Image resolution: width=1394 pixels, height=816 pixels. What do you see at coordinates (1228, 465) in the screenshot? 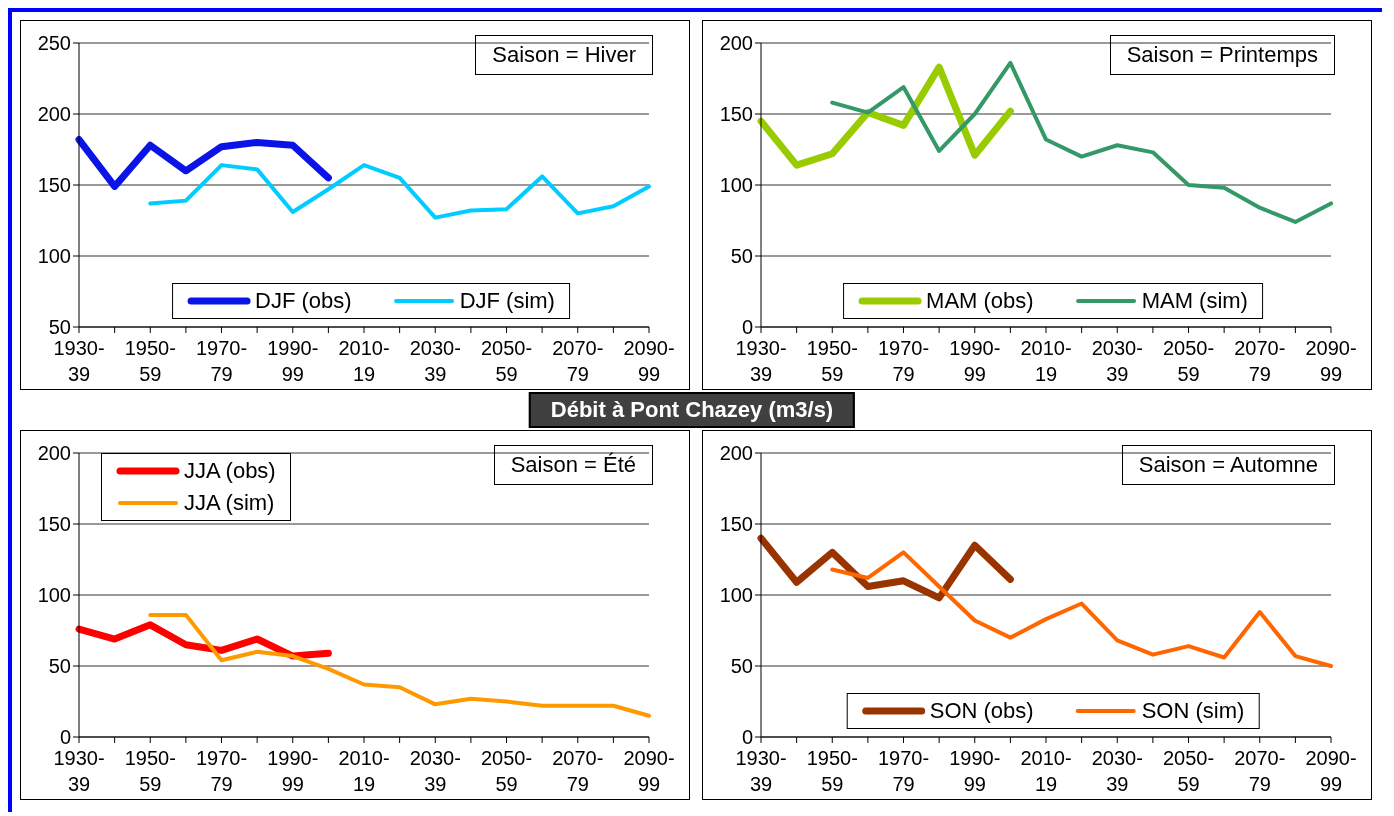
I see `annotation: Saison = Automne` at bounding box center [1228, 465].